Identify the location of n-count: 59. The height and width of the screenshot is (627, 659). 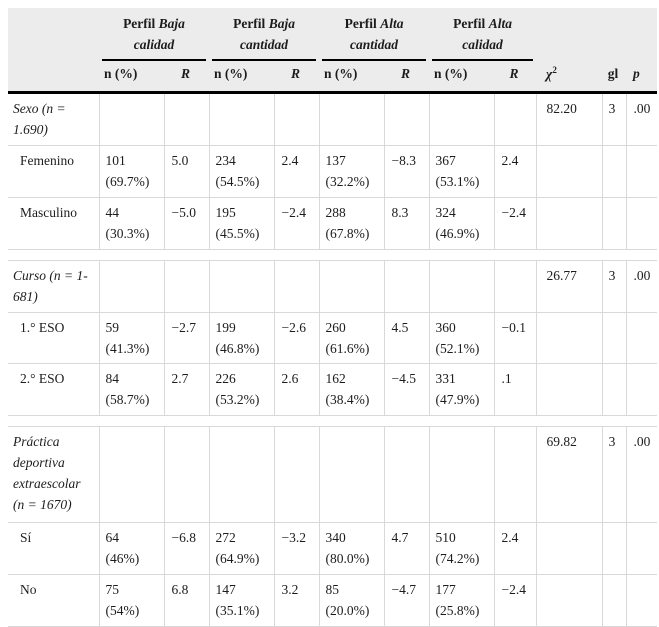
(112, 327).